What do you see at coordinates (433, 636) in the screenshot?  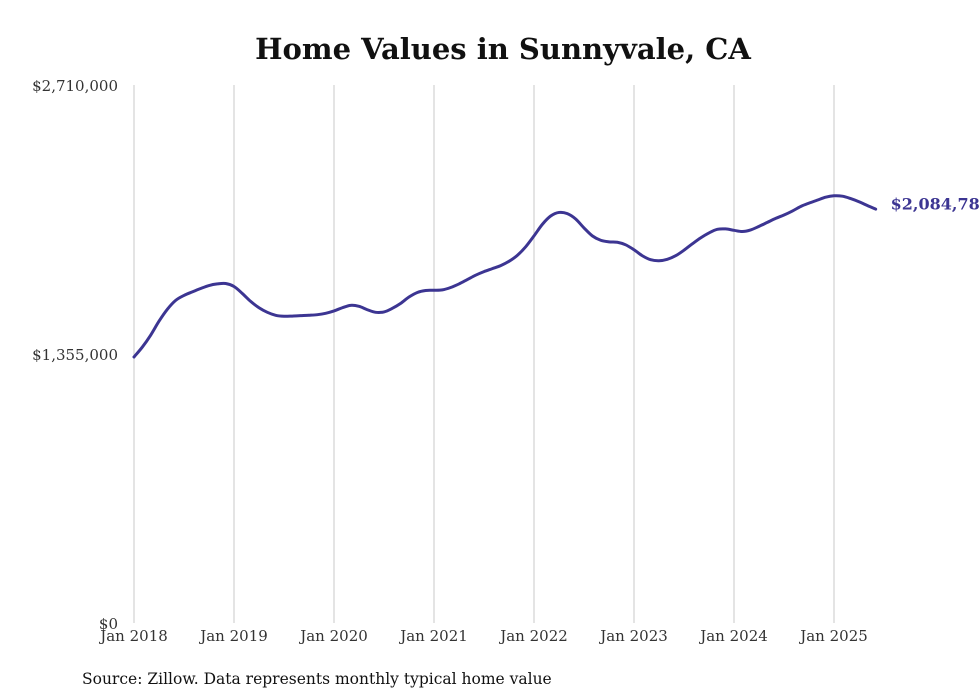 I see `x-tick-label: Jan 2021` at bounding box center [433, 636].